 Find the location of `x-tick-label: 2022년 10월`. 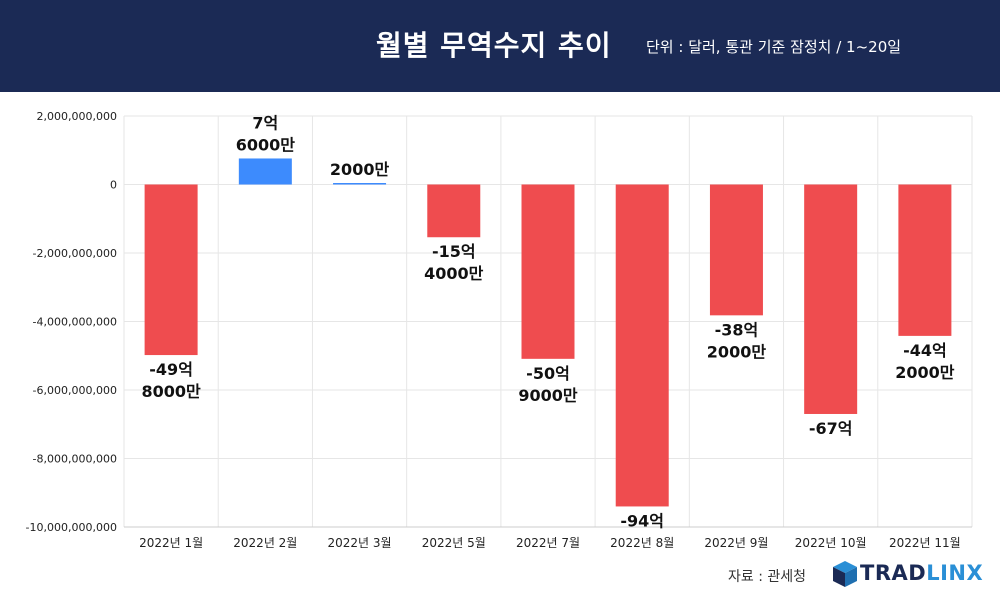

x-tick-label: 2022년 10월 is located at coordinates (831, 543).